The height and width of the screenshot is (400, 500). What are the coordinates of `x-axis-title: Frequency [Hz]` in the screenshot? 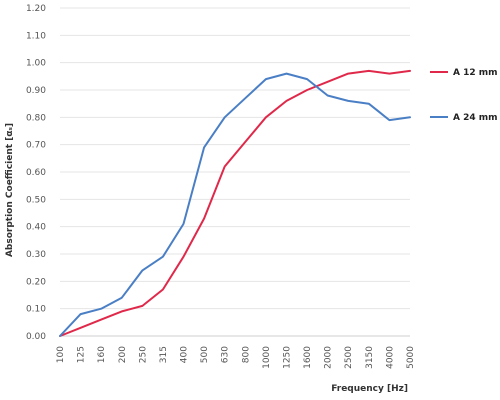 It's located at (369, 389).